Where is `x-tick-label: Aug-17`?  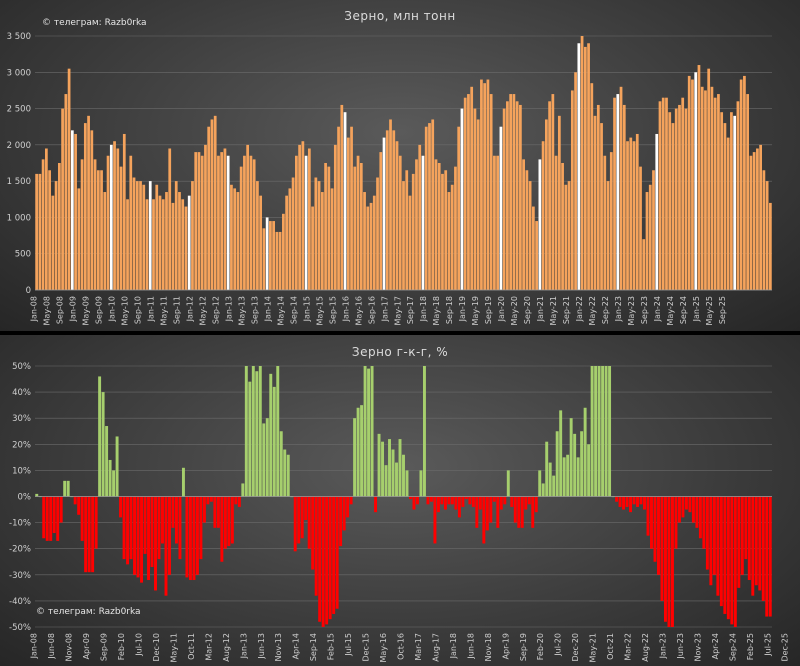
x-tick-label: Aug-17 is located at coordinates (435, 647).